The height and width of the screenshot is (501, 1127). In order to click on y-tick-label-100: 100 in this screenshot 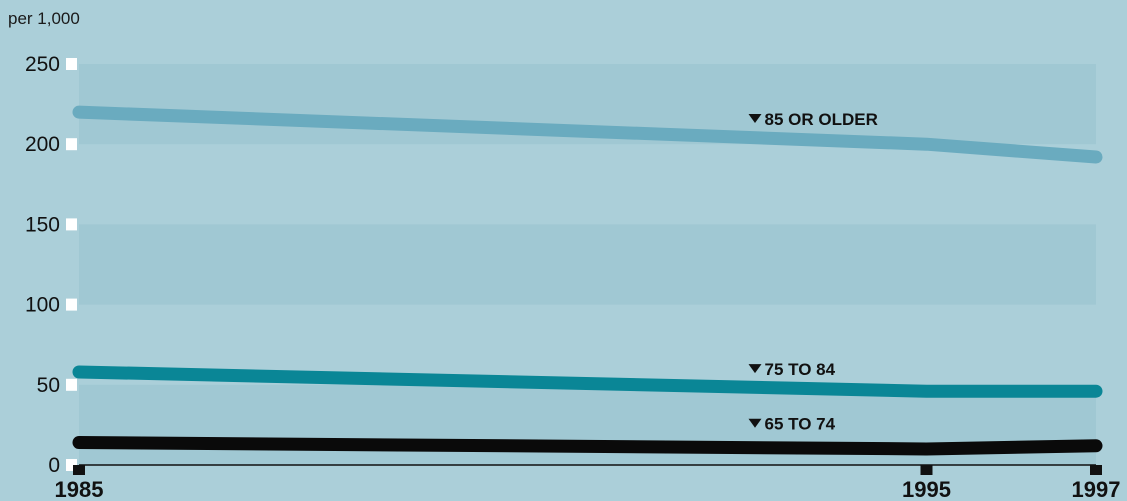, I will do `click(42, 305)`.